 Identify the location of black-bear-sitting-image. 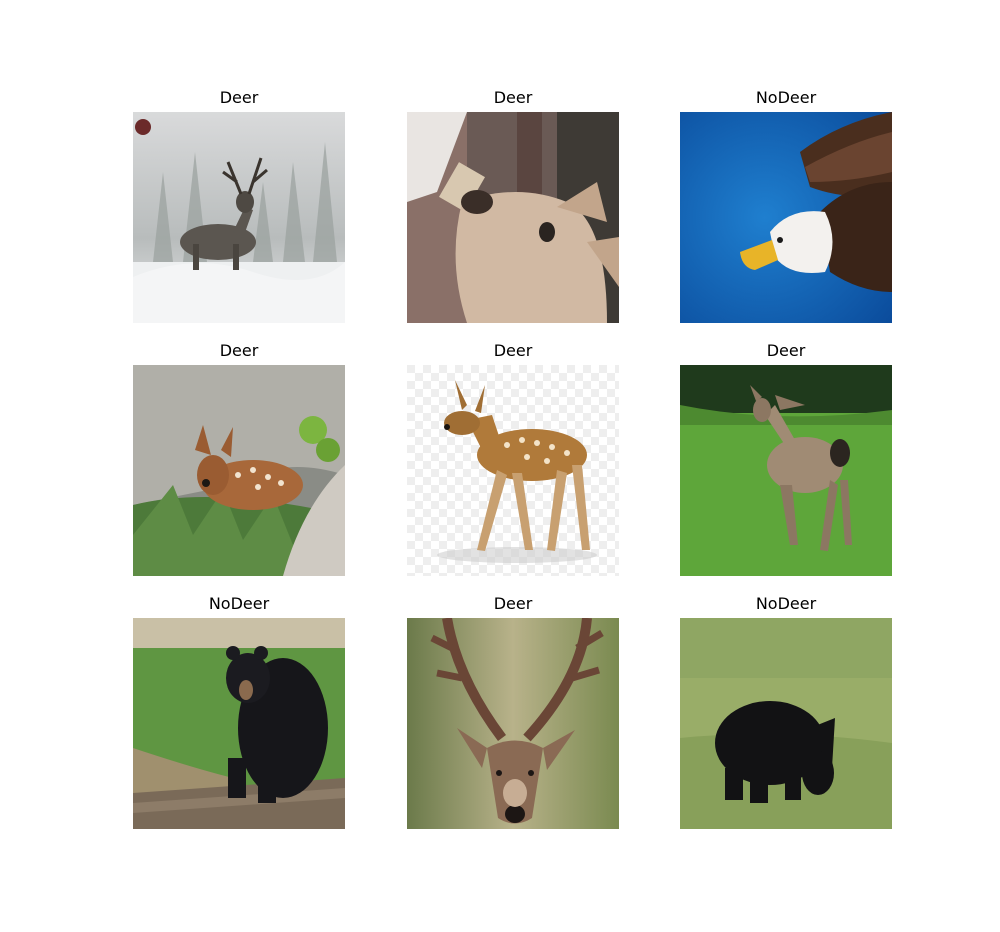
(239, 723).